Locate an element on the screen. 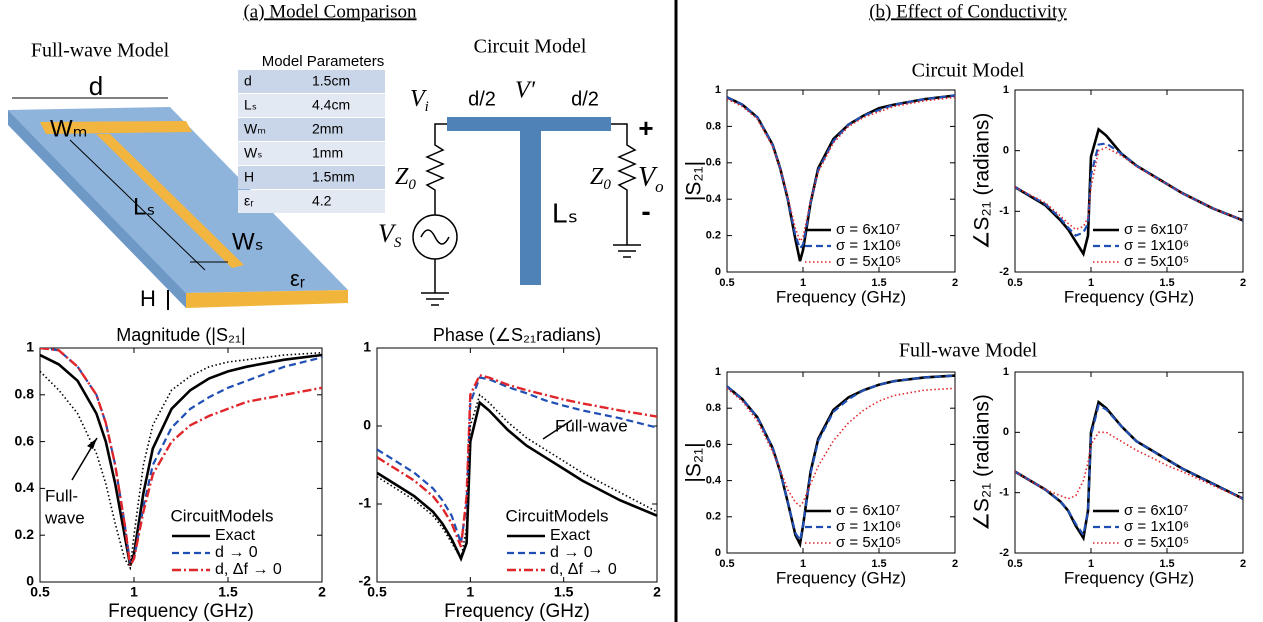  label-sub: 0 is located at coordinates (412, 185).